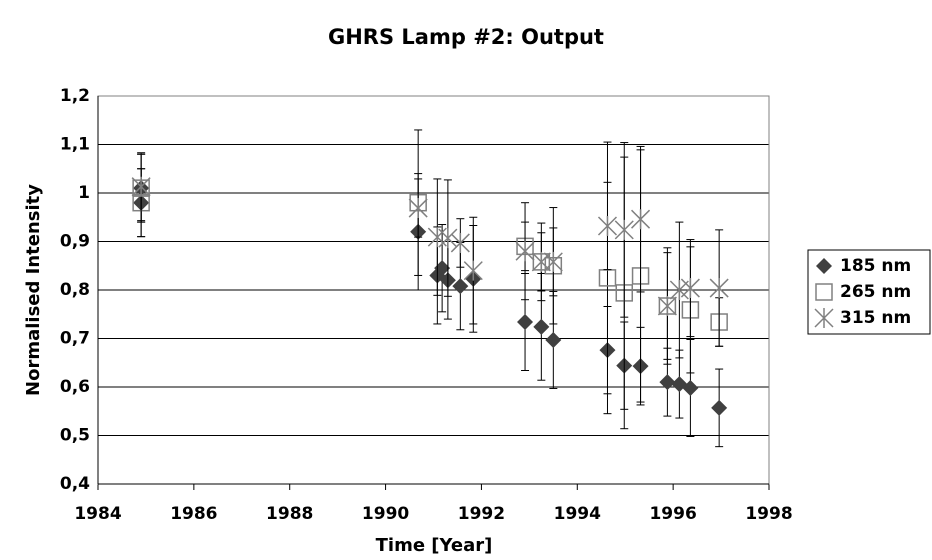 This screenshot has width=932, height=560. What do you see at coordinates (33, 290) in the screenshot?
I see `y-axis-label: Normalised Intensity` at bounding box center [33, 290].